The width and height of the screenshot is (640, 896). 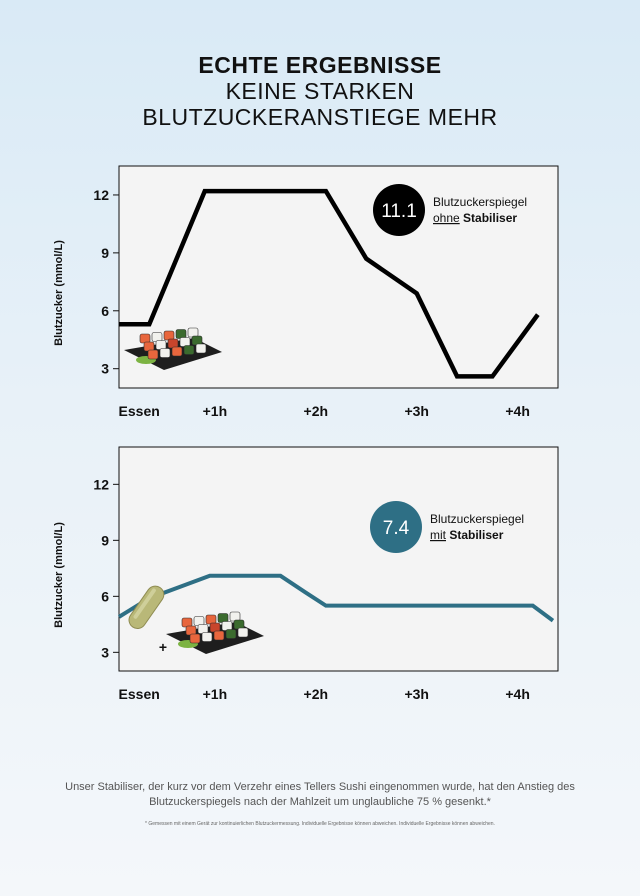 I want to click on title-line-2: KEINE STARKEN, so click(x=320, y=91).